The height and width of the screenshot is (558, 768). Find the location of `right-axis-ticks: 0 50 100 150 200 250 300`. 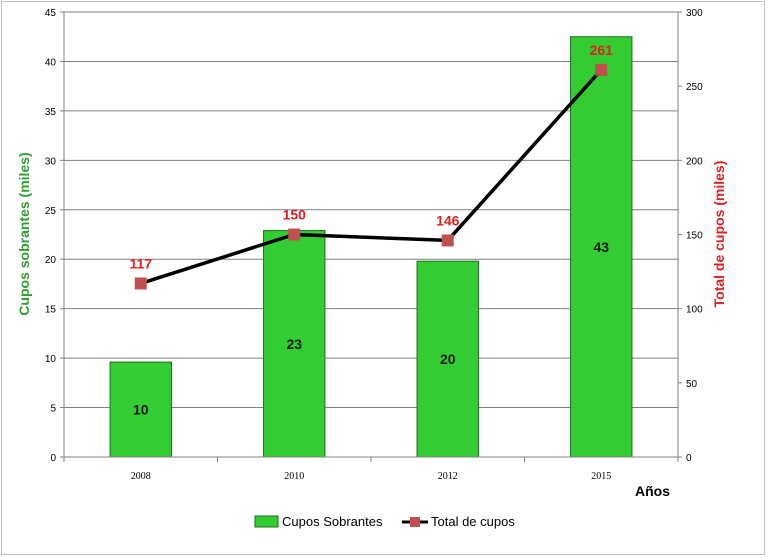

right-axis-ticks: 0 50 100 150 200 250 300 is located at coordinates (690, 236).